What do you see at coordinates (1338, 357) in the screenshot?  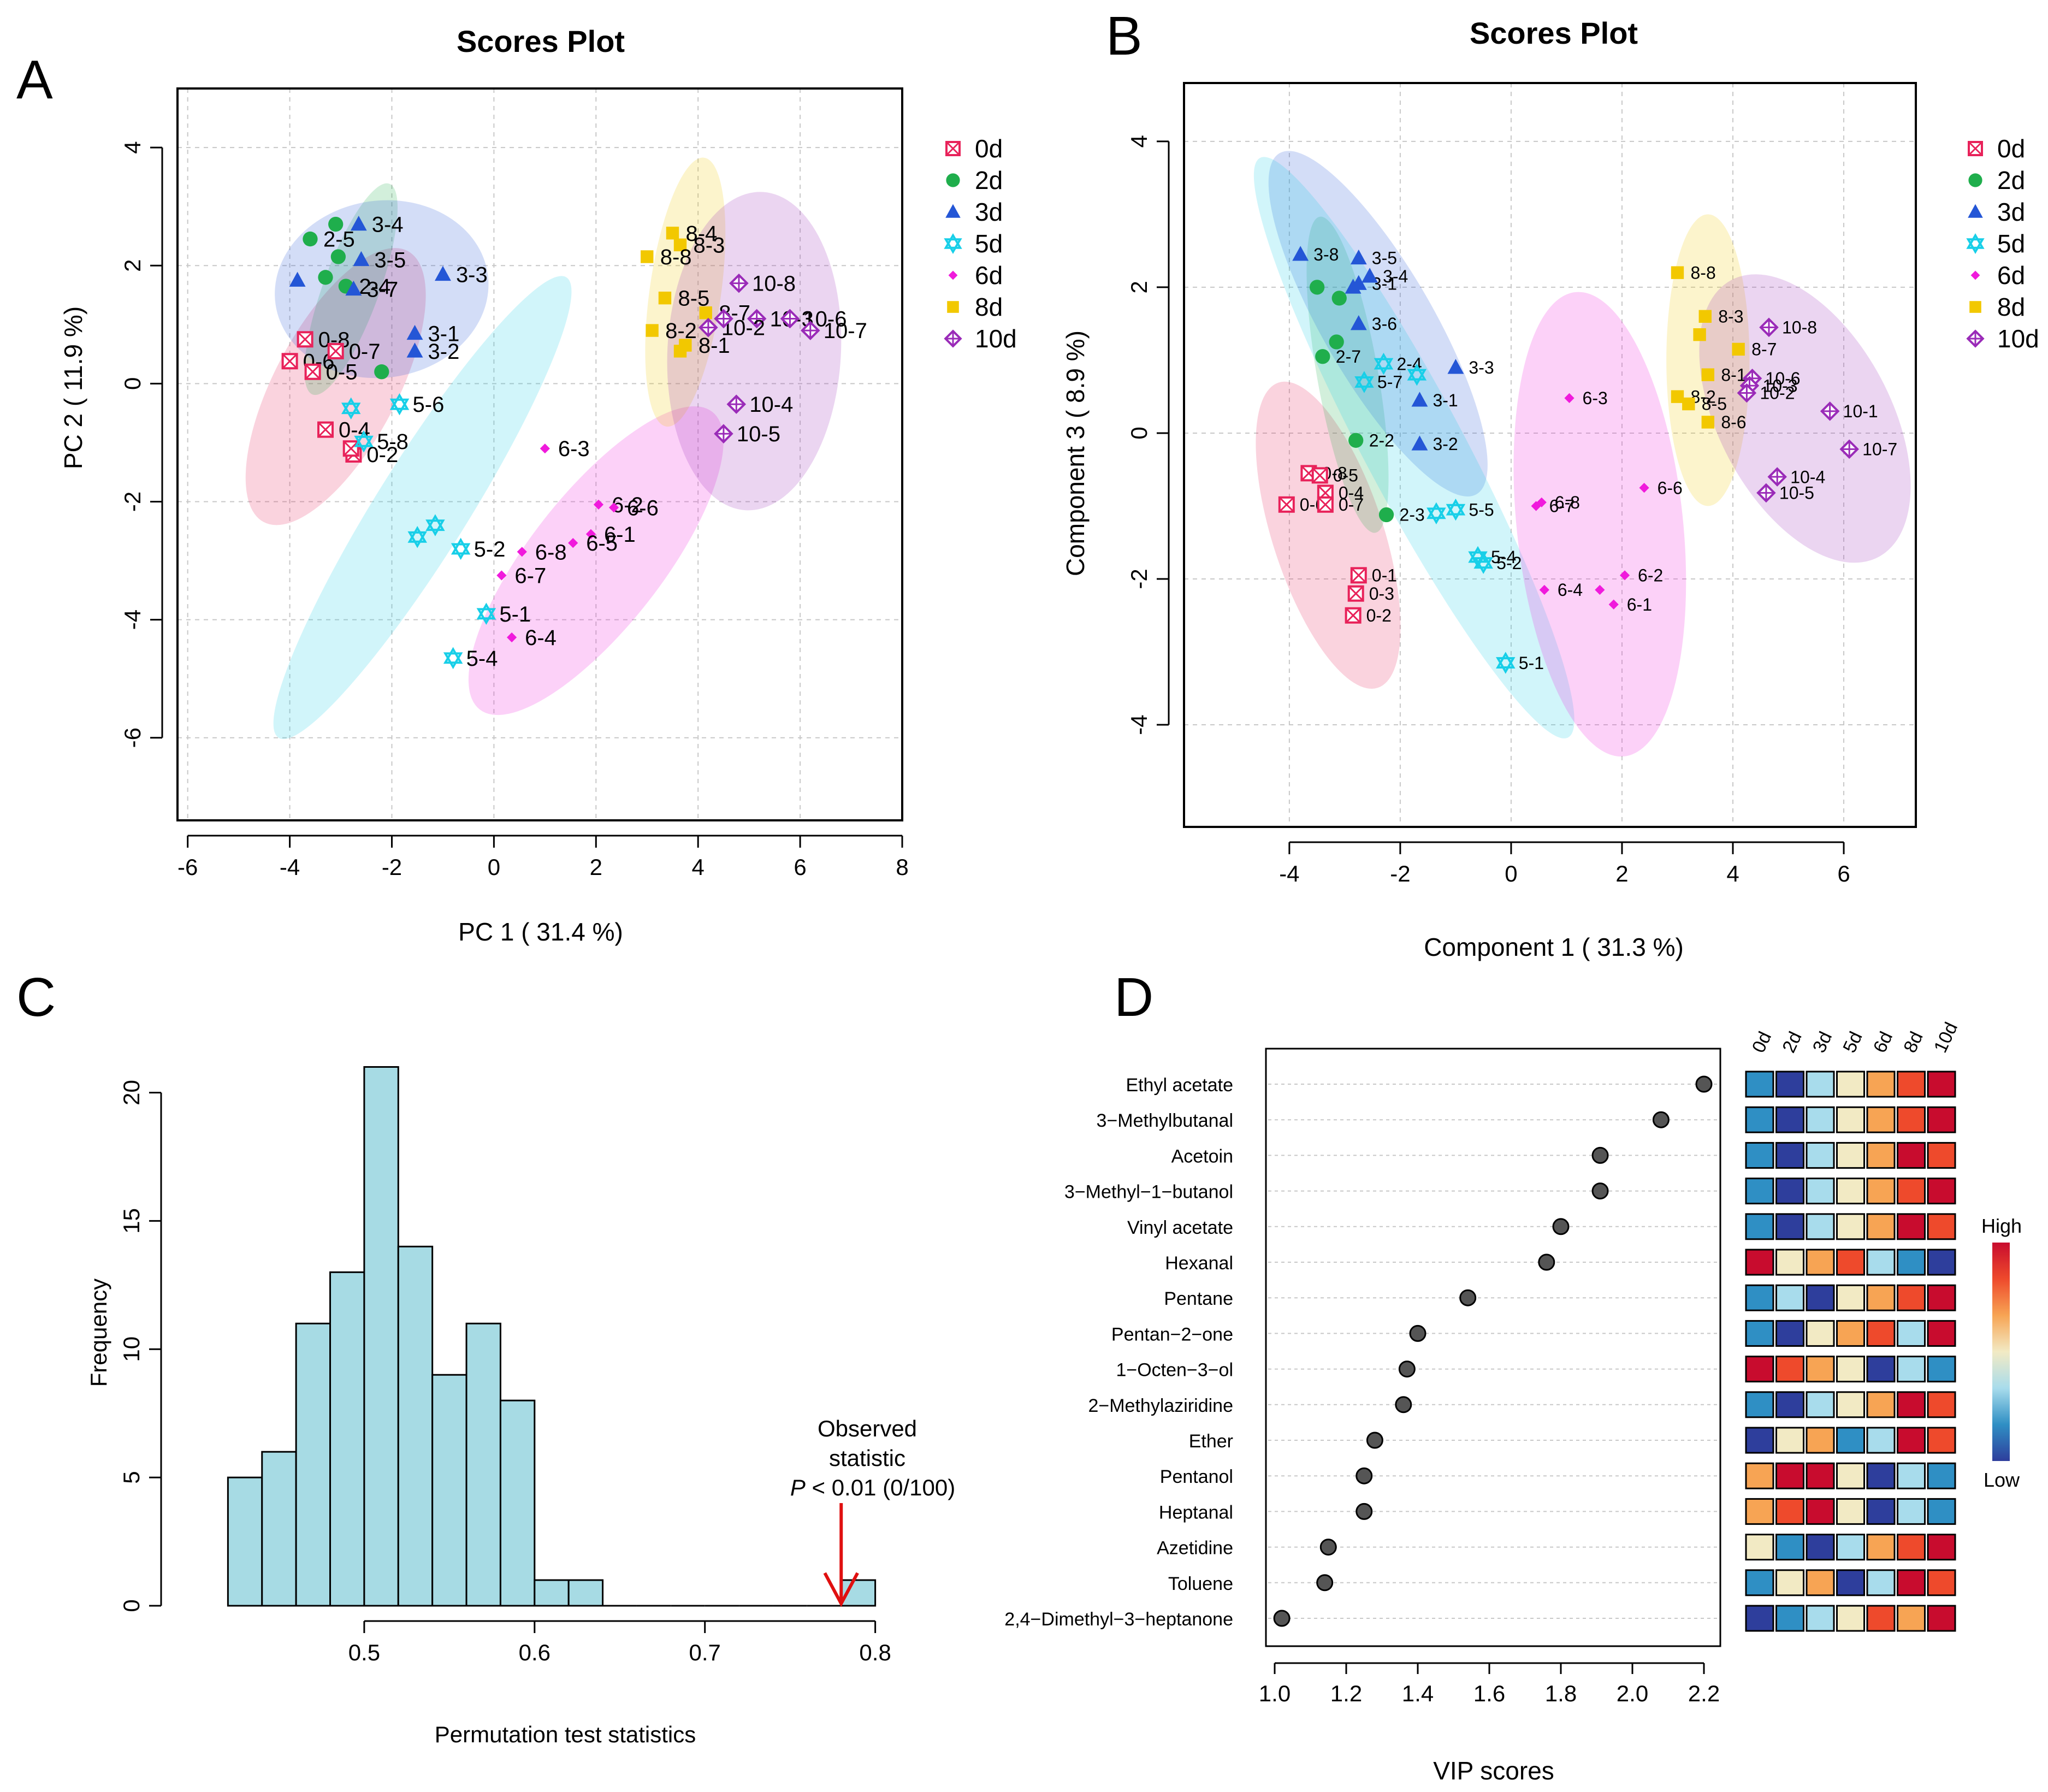 I see `data-point: 2-7` at bounding box center [1338, 357].